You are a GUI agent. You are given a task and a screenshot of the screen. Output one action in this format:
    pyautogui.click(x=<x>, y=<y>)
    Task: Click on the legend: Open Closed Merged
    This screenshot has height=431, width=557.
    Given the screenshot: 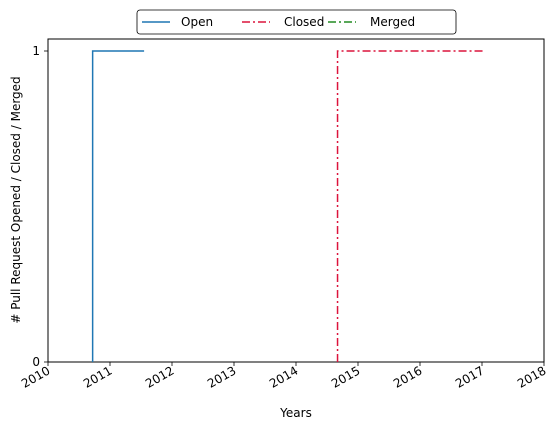 What is the action you would take?
    pyautogui.click(x=296, y=22)
    